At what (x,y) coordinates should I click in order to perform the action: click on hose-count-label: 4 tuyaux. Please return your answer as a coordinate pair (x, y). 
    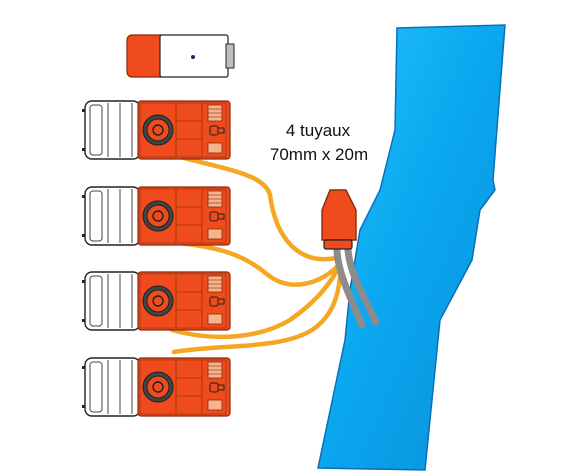
    Looking at the image, I should click on (318, 130).